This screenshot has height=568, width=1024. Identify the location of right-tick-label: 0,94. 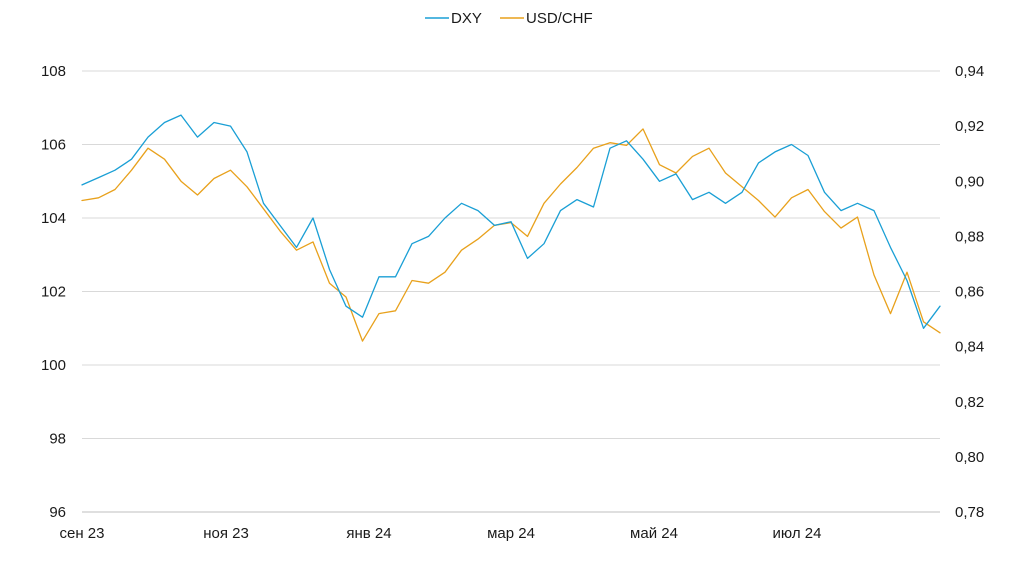
(969, 71).